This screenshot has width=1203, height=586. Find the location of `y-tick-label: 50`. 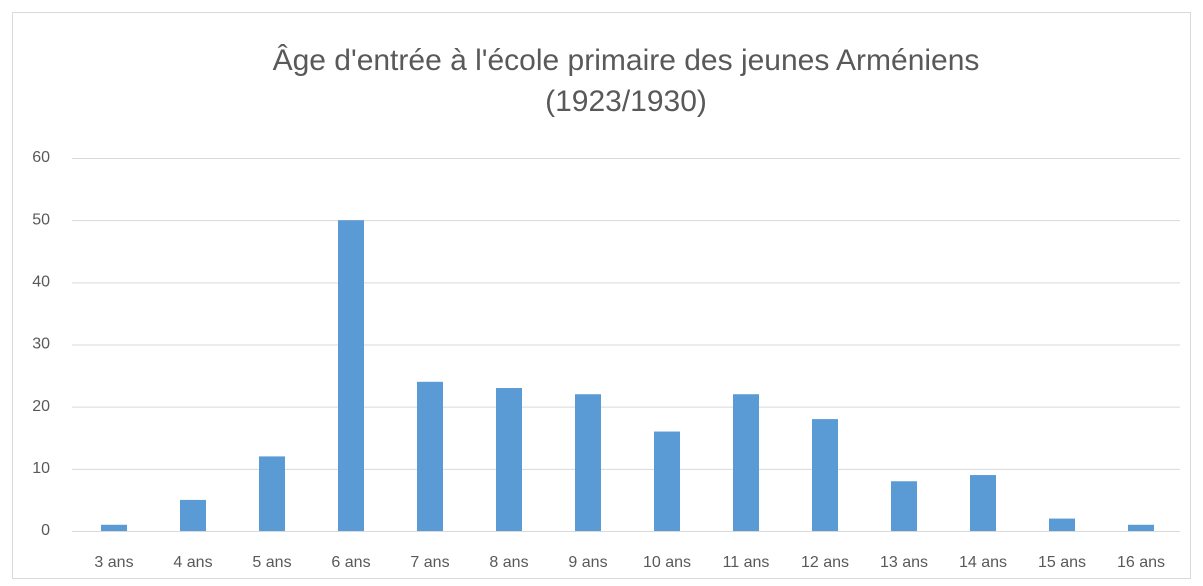

y-tick-label: 50 is located at coordinates (41, 219).